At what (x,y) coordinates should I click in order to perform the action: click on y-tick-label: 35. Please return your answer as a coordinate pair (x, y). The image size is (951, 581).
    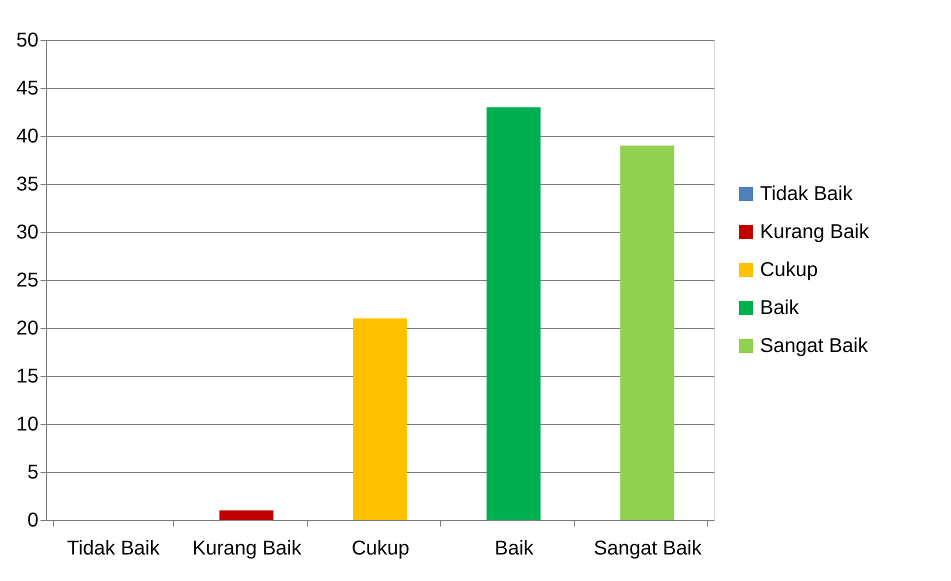
    Looking at the image, I should click on (27, 185).